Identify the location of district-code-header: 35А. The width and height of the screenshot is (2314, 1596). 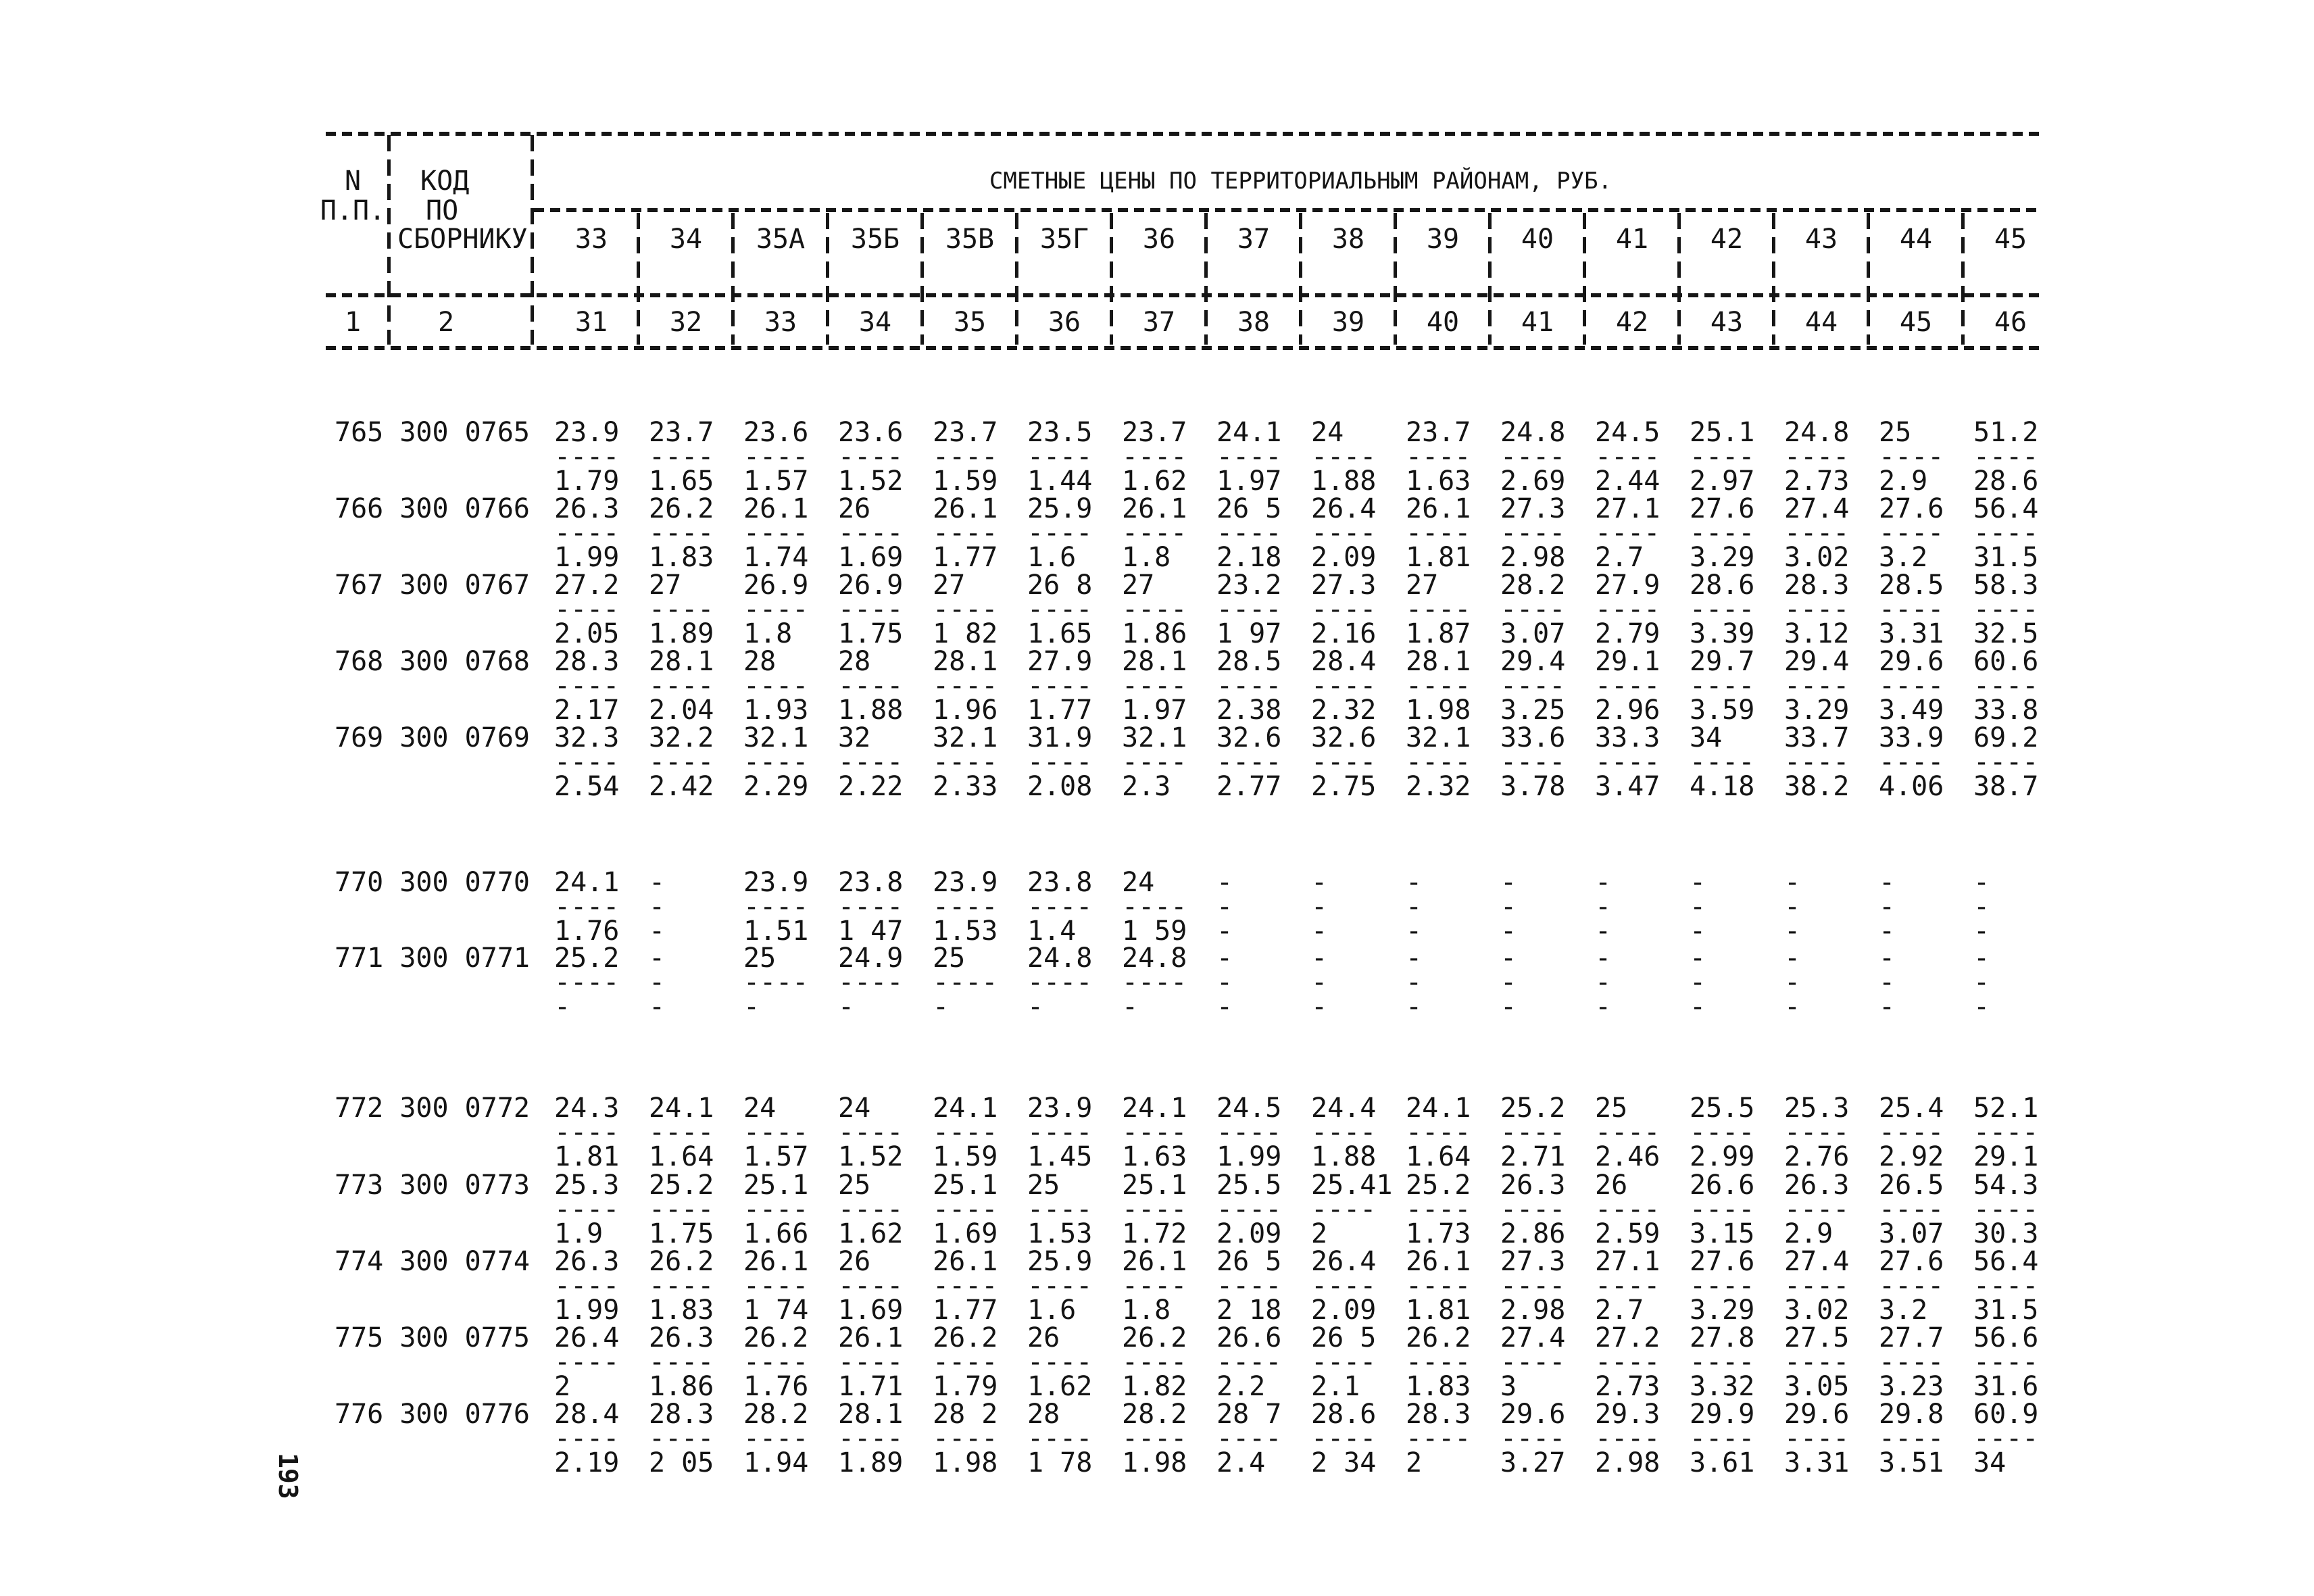
(781, 240).